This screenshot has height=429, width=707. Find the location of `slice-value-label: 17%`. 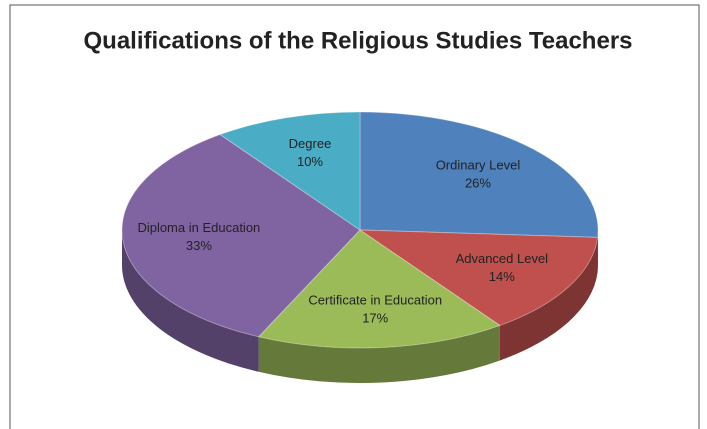

slice-value-label: 17% is located at coordinates (375, 317).